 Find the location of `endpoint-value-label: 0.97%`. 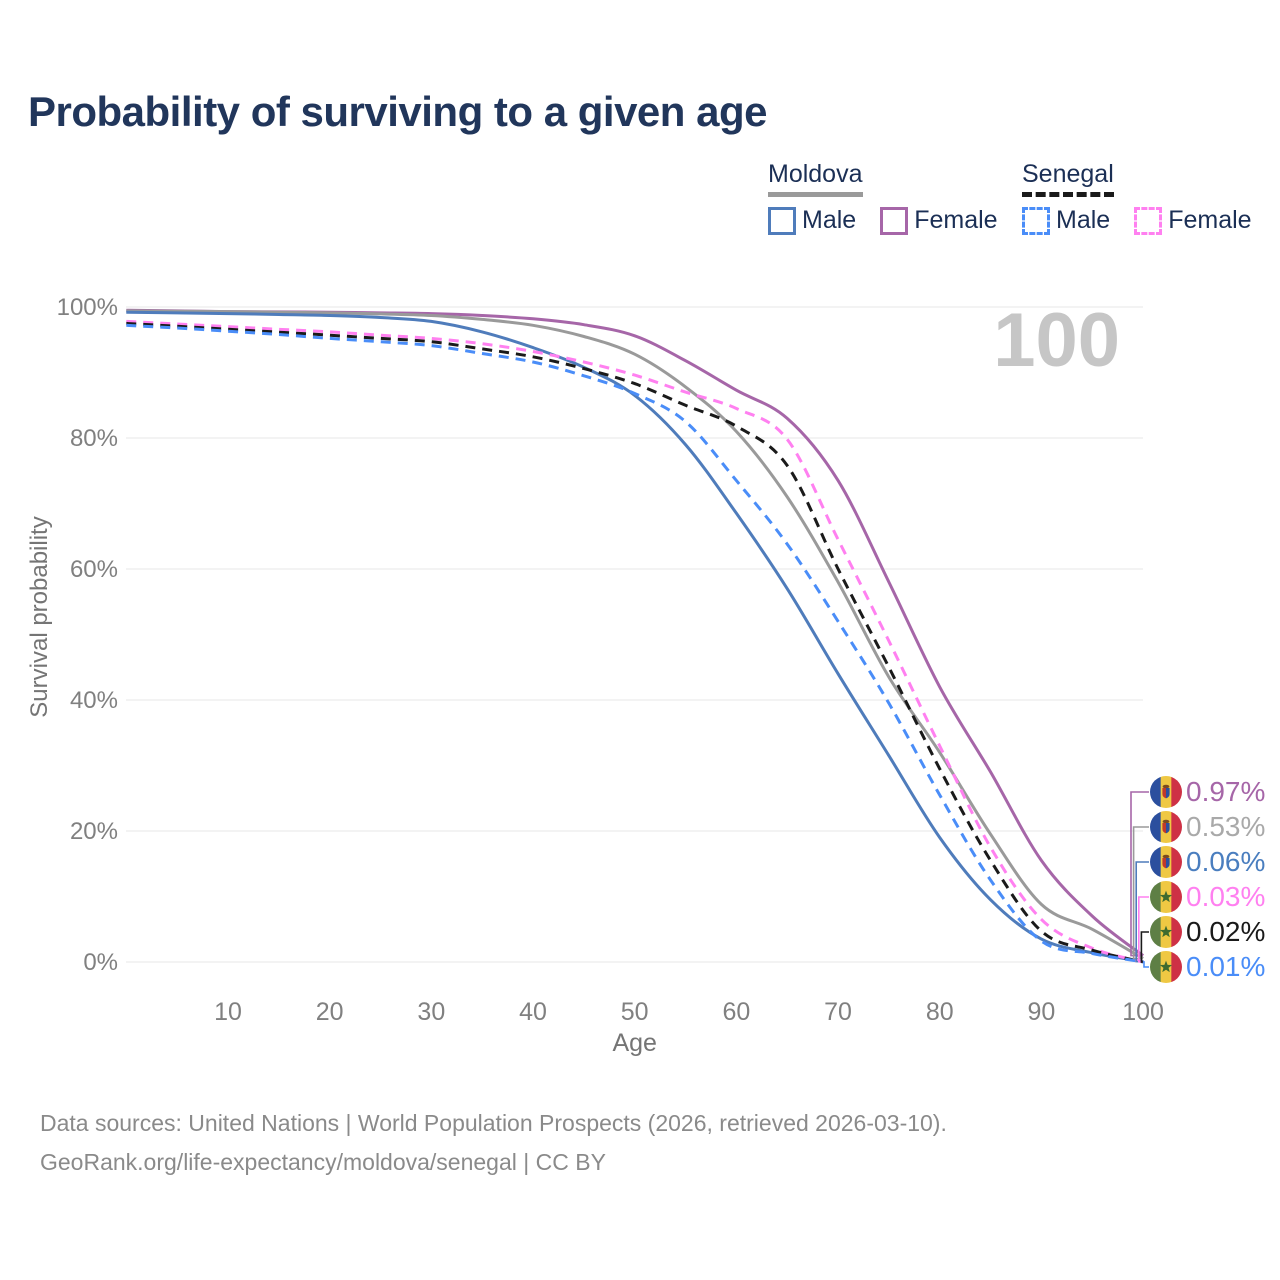

endpoint-value-label: 0.97% is located at coordinates (1225, 791).